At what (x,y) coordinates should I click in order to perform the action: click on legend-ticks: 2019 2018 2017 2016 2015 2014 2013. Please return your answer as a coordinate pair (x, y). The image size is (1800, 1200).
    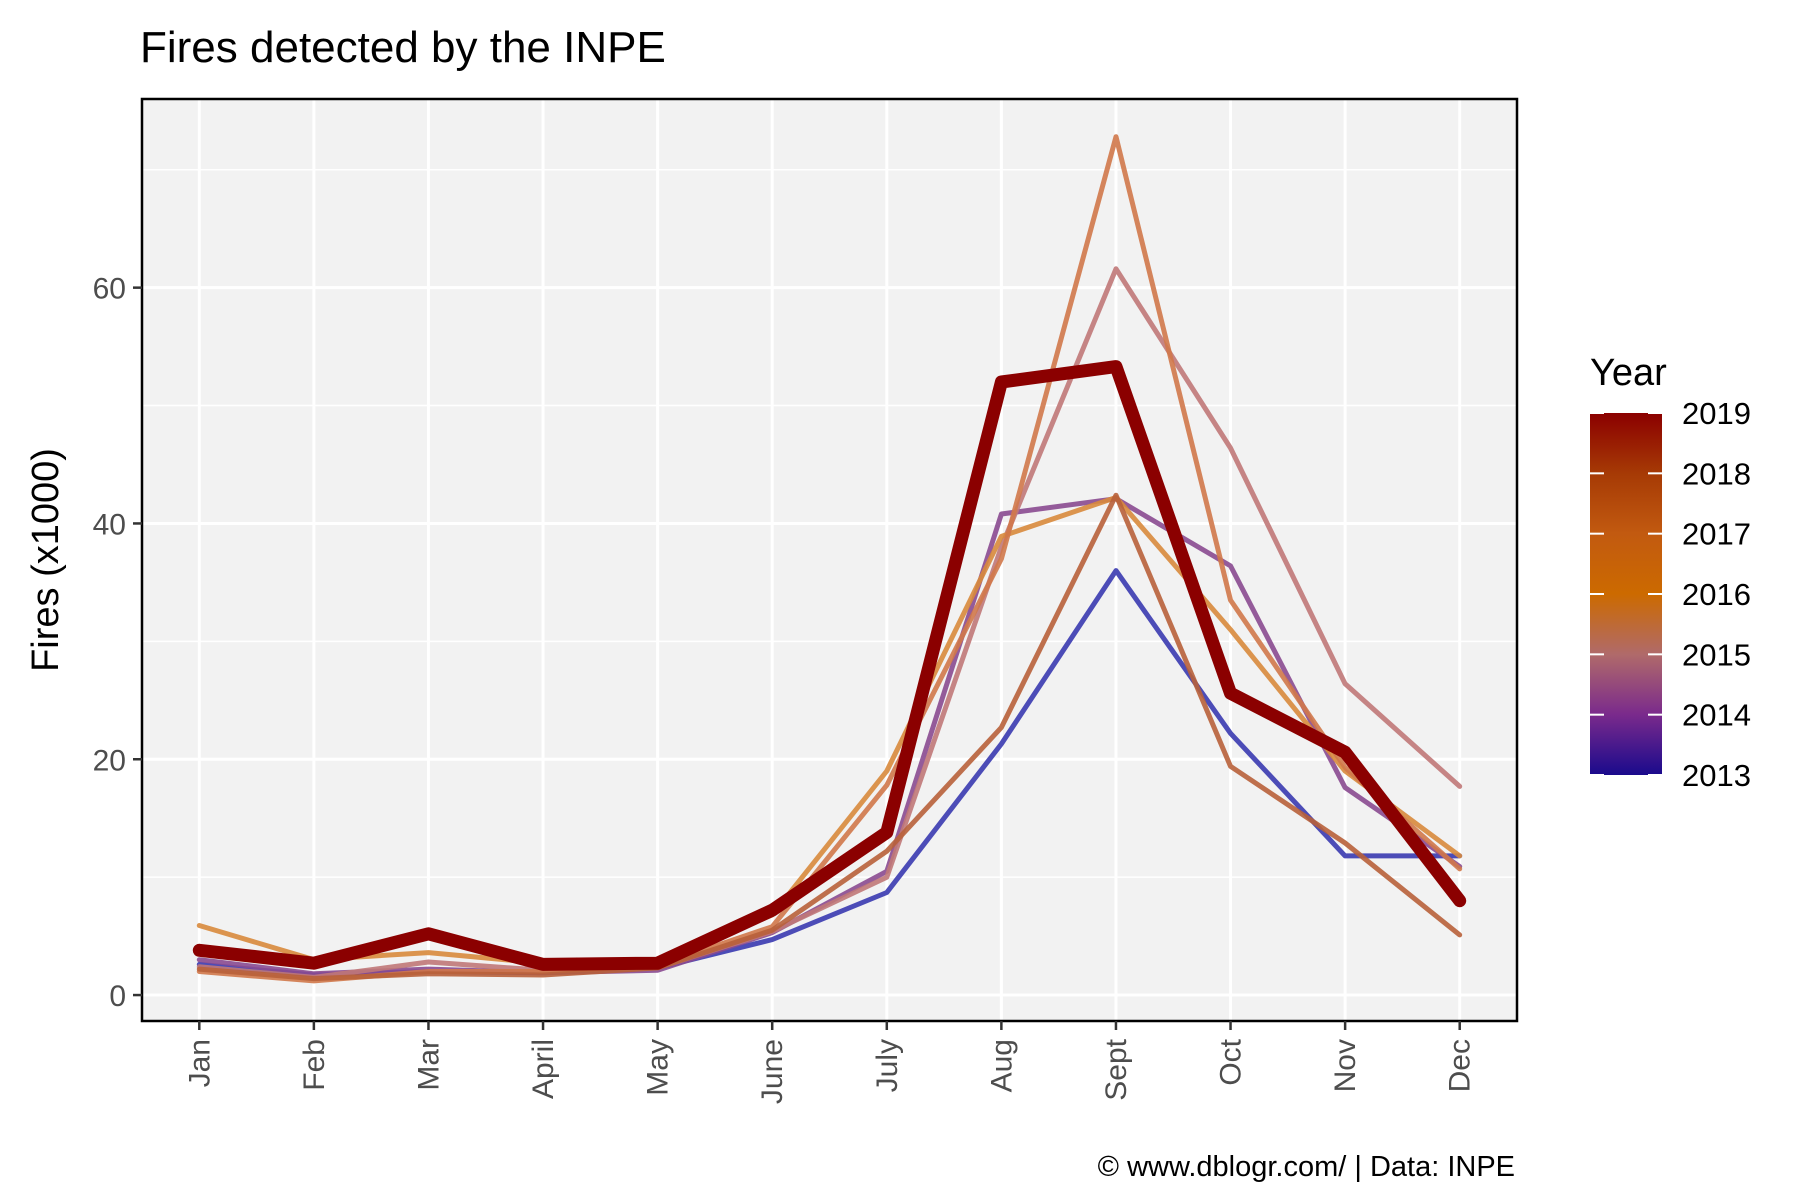
    Looking at the image, I should click on (1670, 594).